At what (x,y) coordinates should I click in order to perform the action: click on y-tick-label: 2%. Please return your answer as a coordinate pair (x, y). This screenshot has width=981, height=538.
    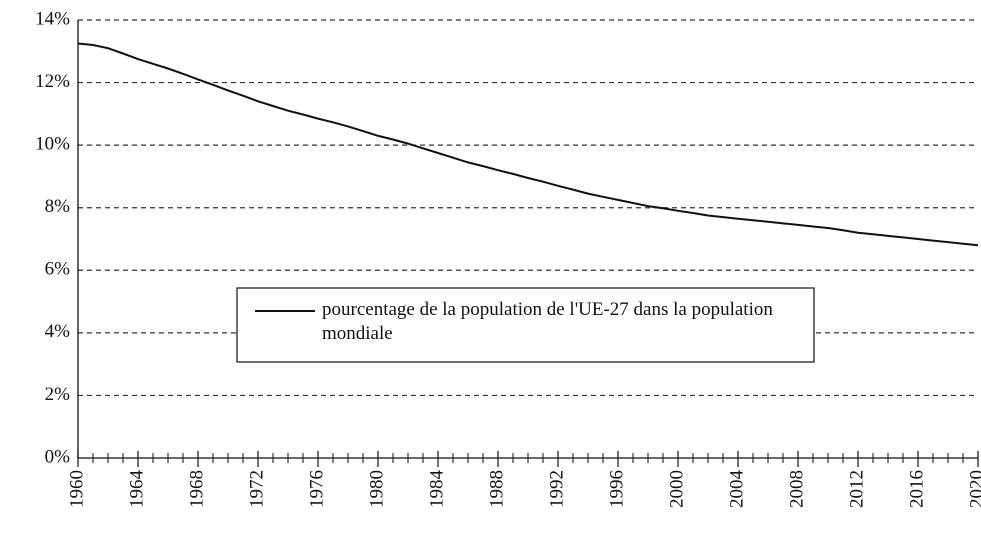
    Looking at the image, I should click on (58, 394).